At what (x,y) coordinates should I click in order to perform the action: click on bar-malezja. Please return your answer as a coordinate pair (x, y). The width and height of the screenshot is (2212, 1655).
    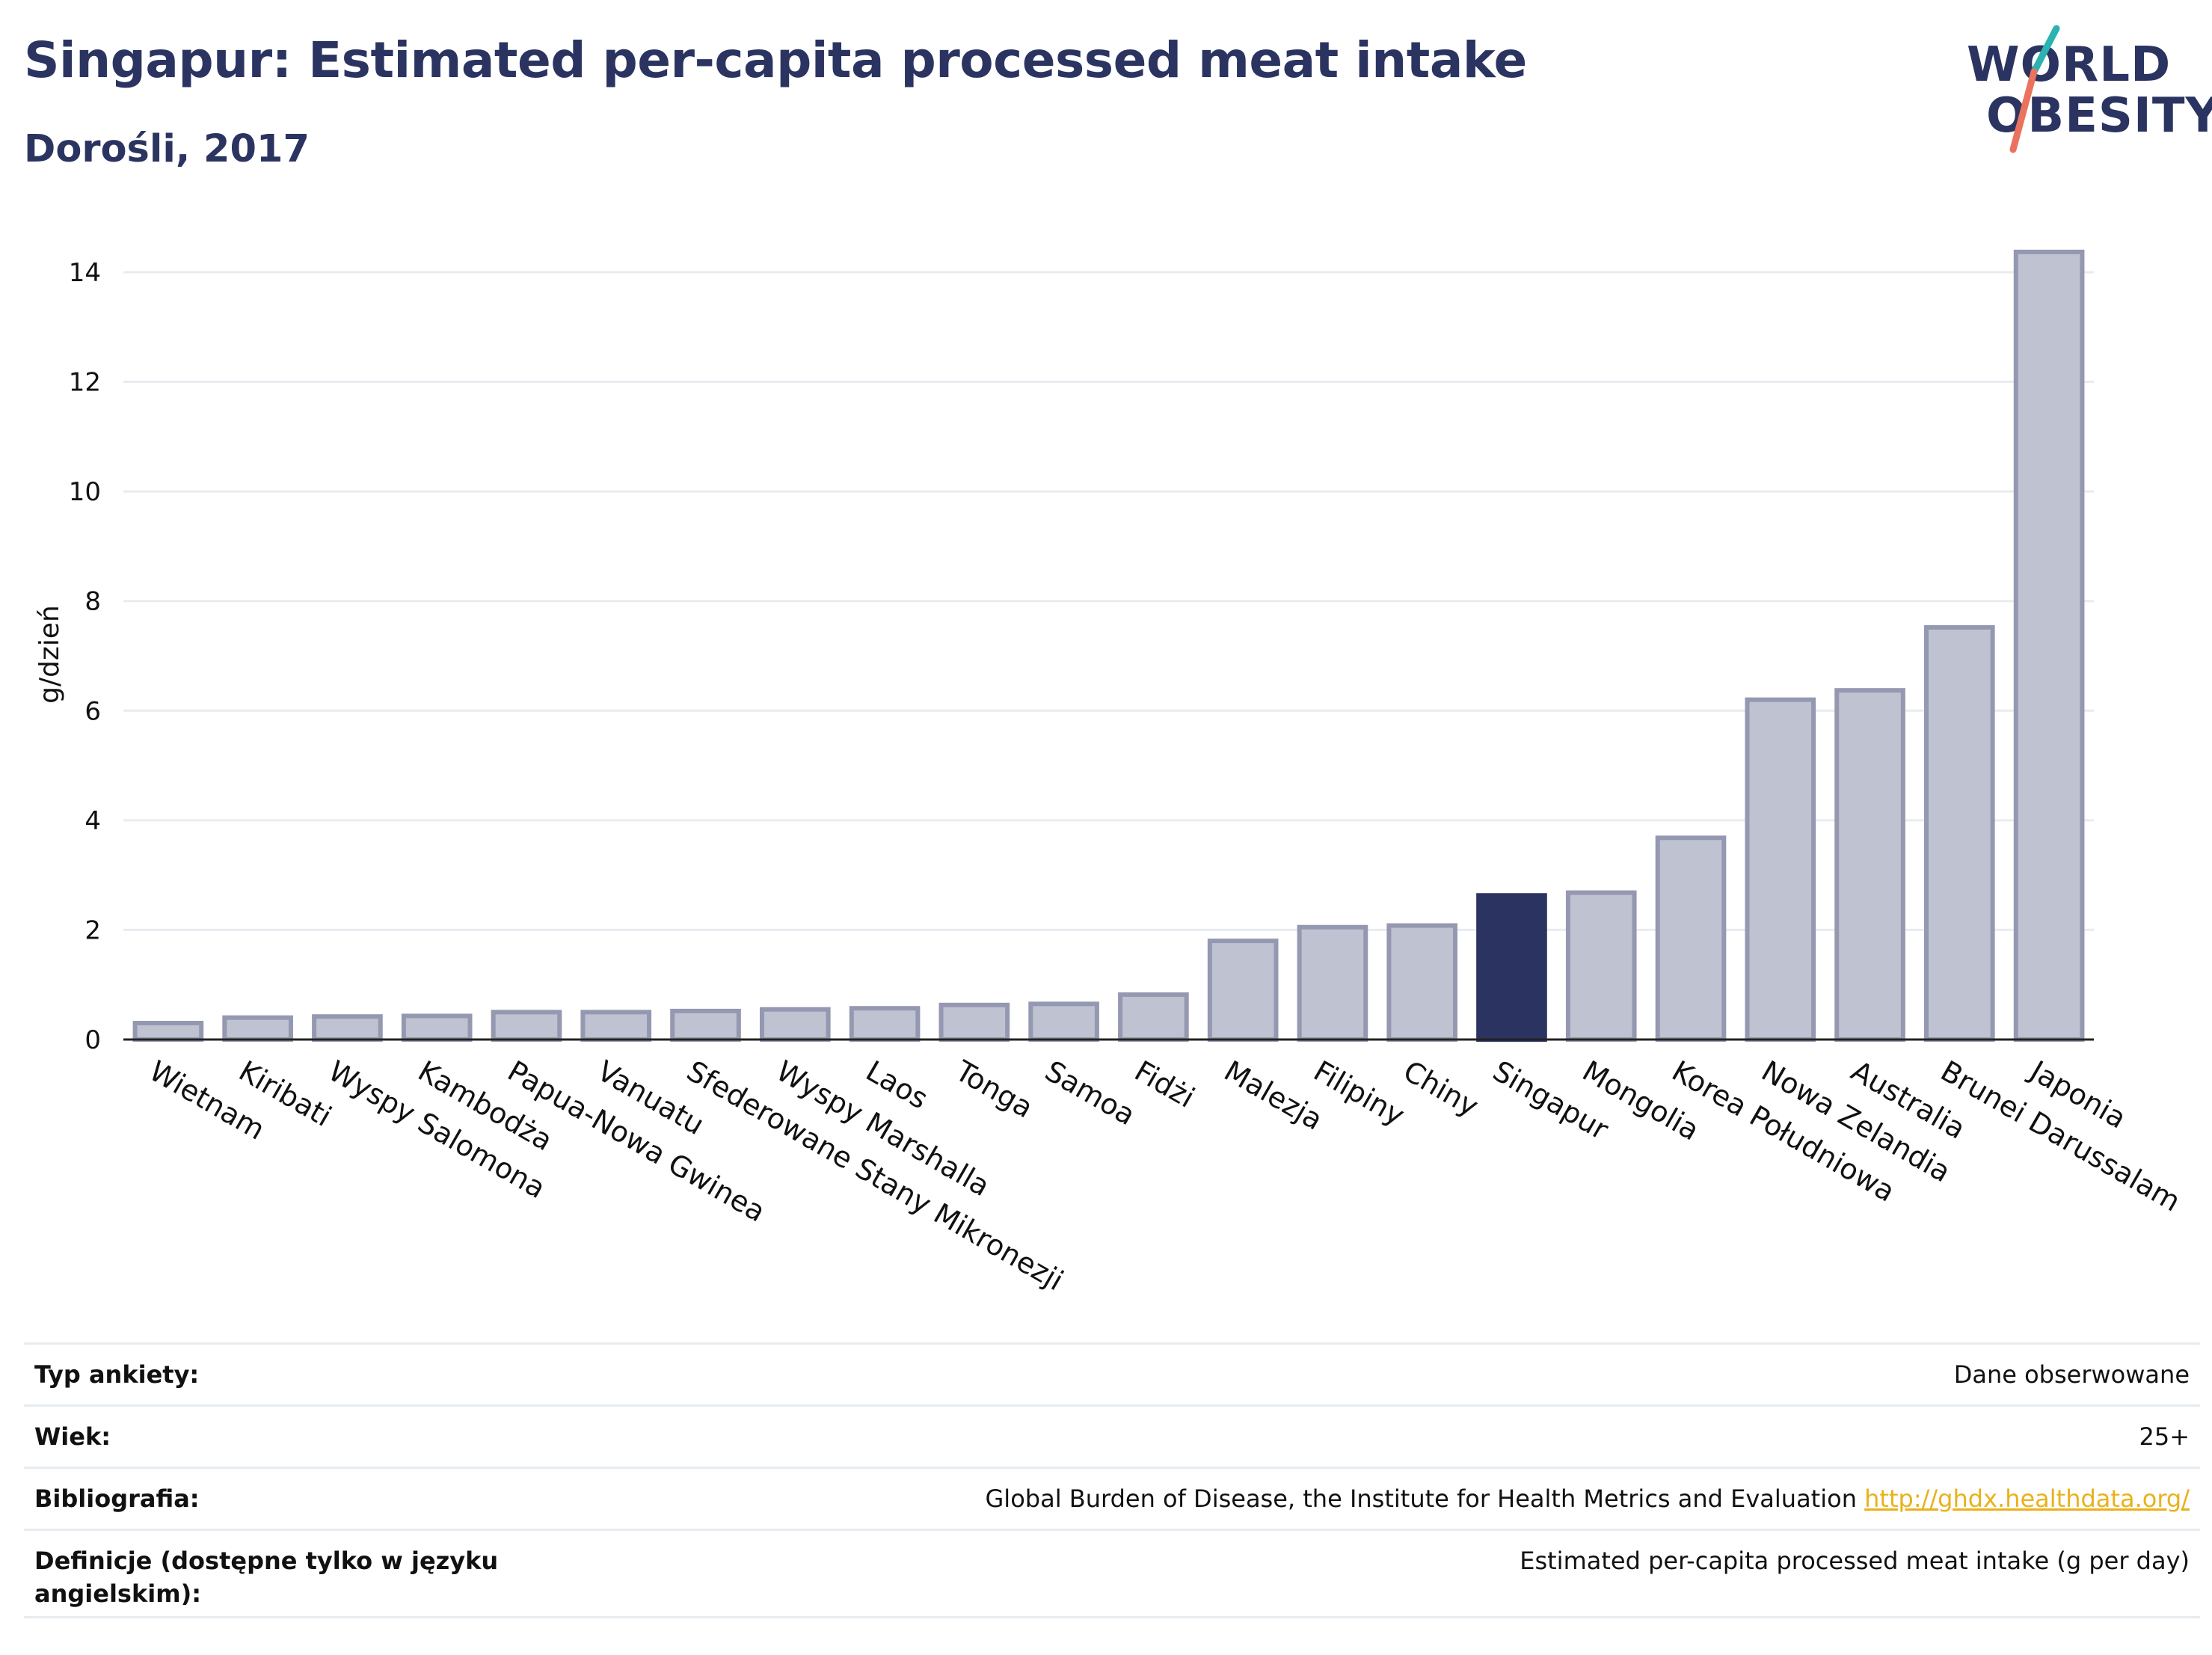
    Looking at the image, I should click on (1243, 991).